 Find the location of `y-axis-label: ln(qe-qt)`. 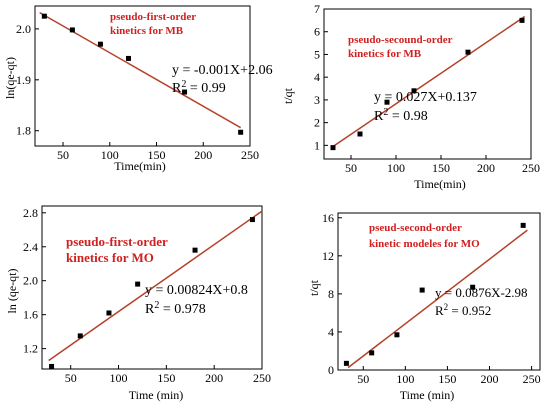

y-axis-label: ln(qe-qt) is located at coordinates (10, 78).